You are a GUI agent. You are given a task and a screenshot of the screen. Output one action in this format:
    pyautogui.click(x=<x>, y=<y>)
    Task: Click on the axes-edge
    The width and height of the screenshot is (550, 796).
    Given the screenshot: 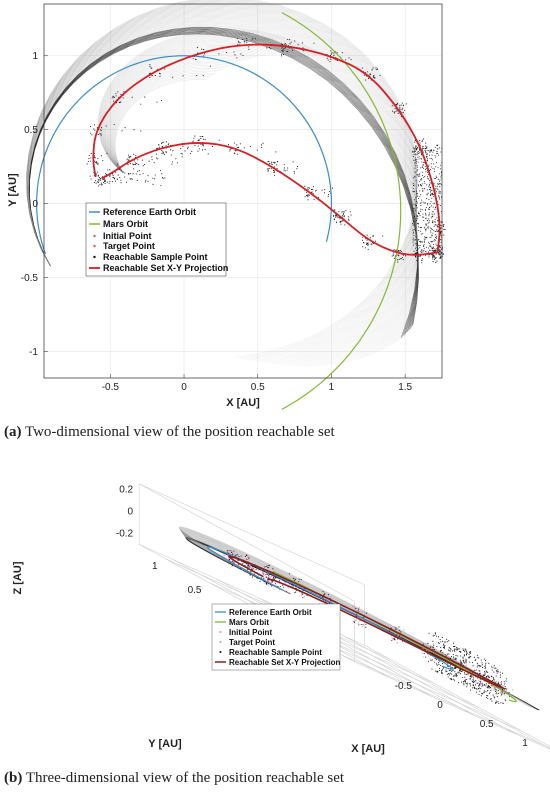 What is the action you would take?
    pyautogui.click(x=457, y=695)
    